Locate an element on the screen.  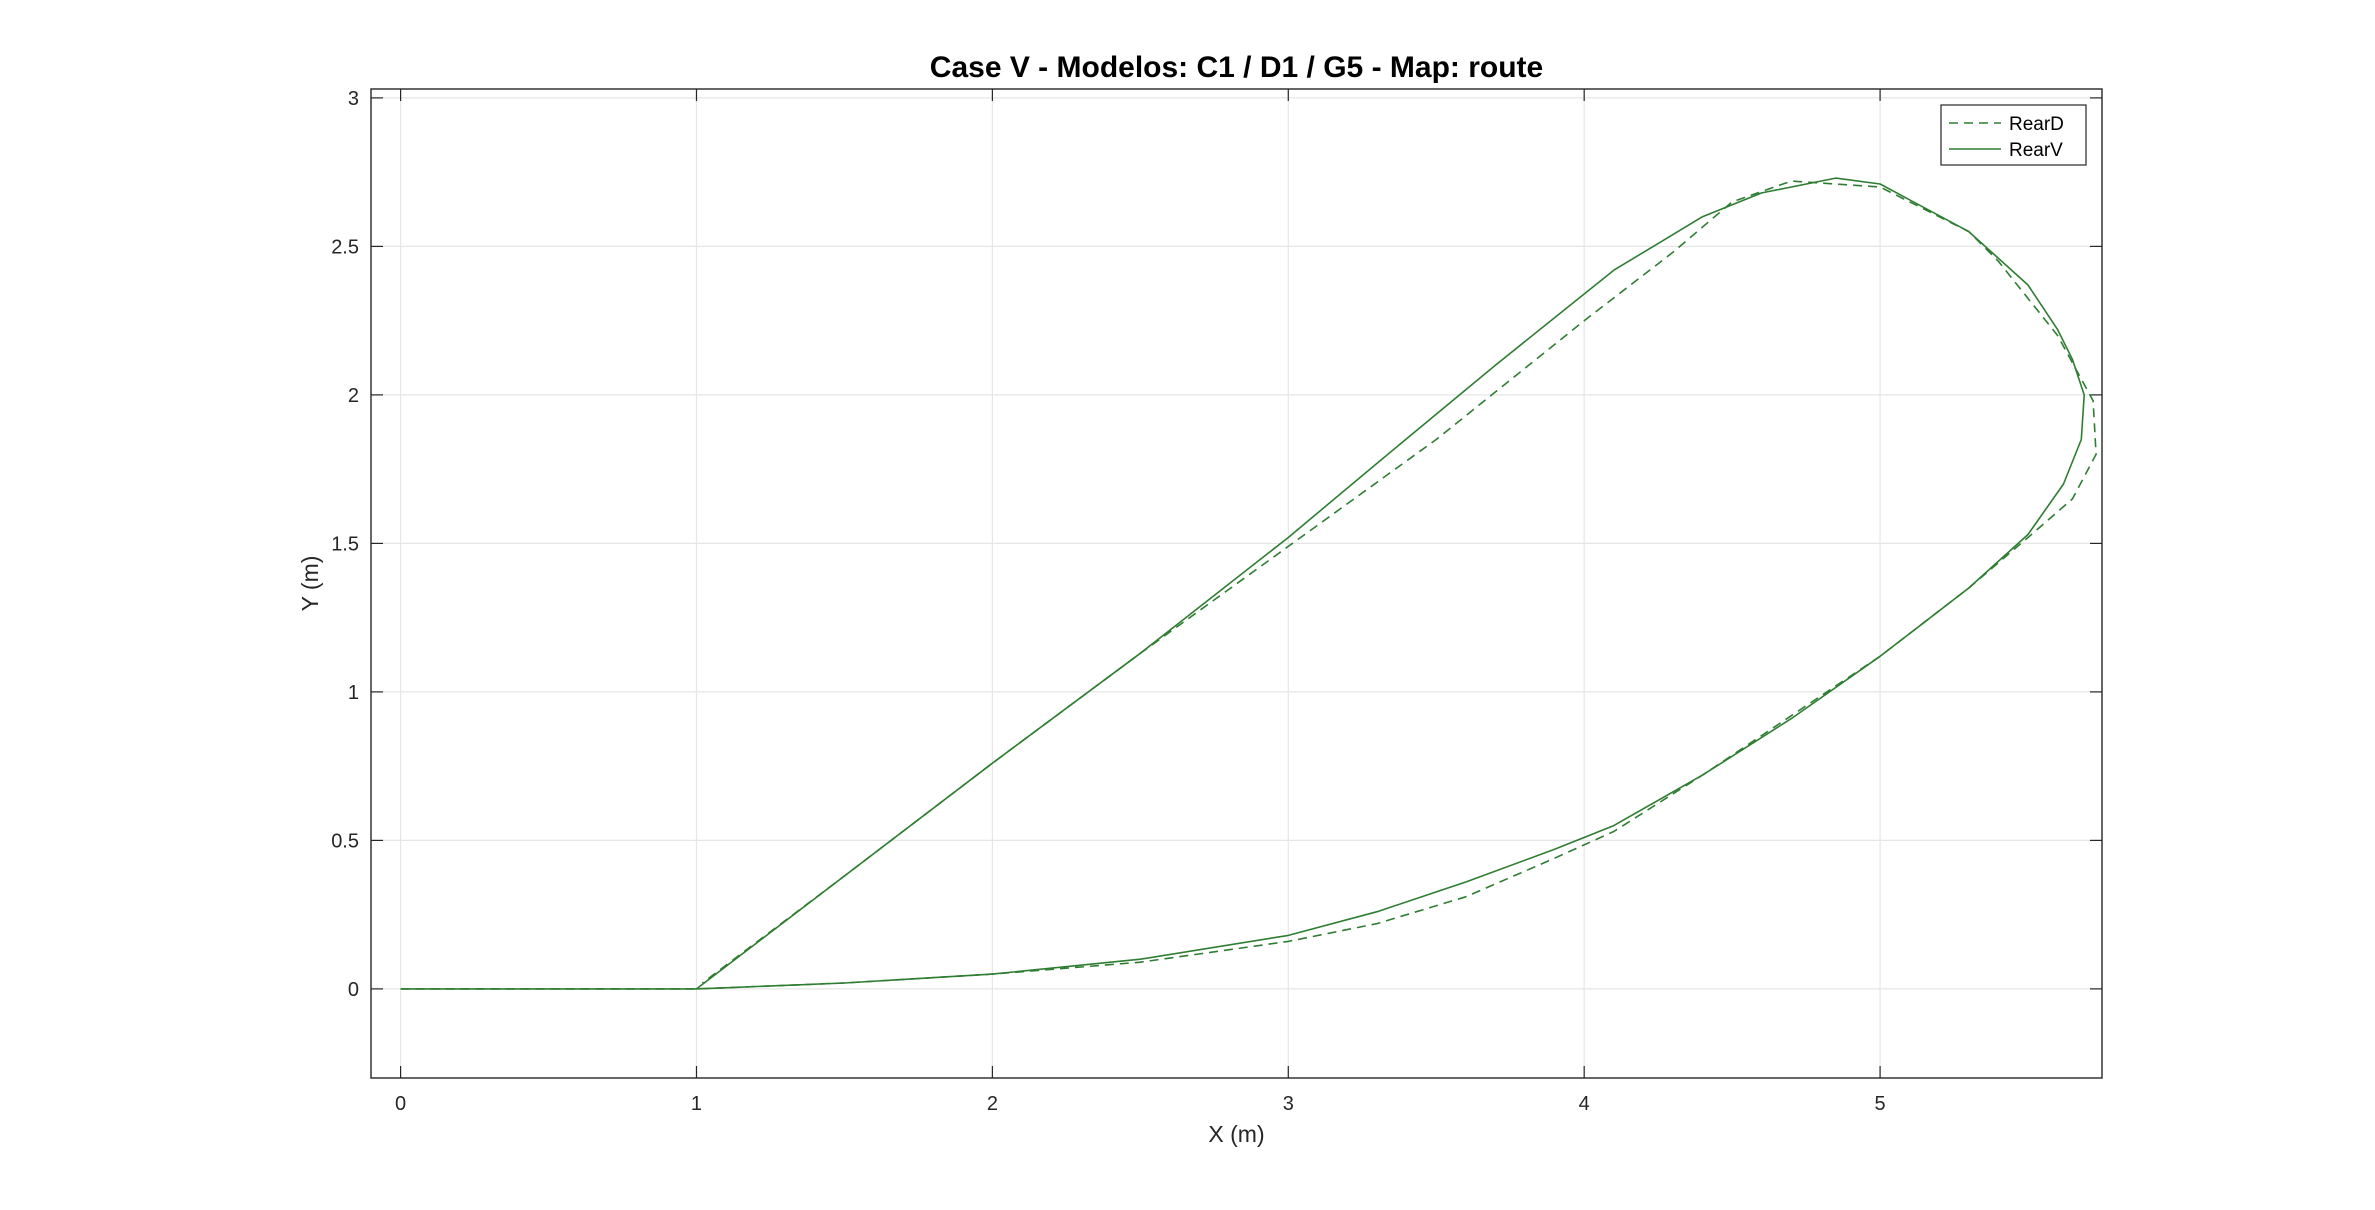
y-axis-label: Y (m) is located at coordinates (310, 584).